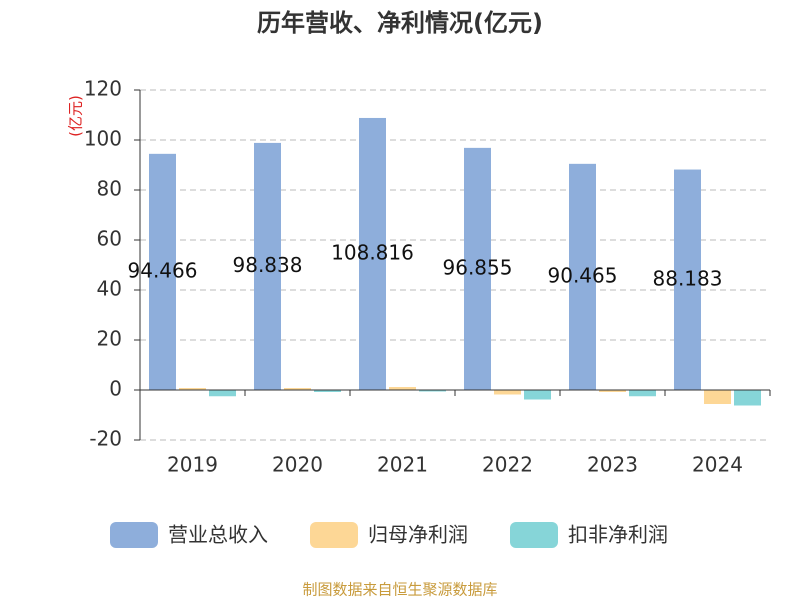 Image resolution: width=800 pixels, height=600 pixels. Describe the element at coordinates (103, 139) in the screenshot. I see `y-tick-label: 100` at that location.